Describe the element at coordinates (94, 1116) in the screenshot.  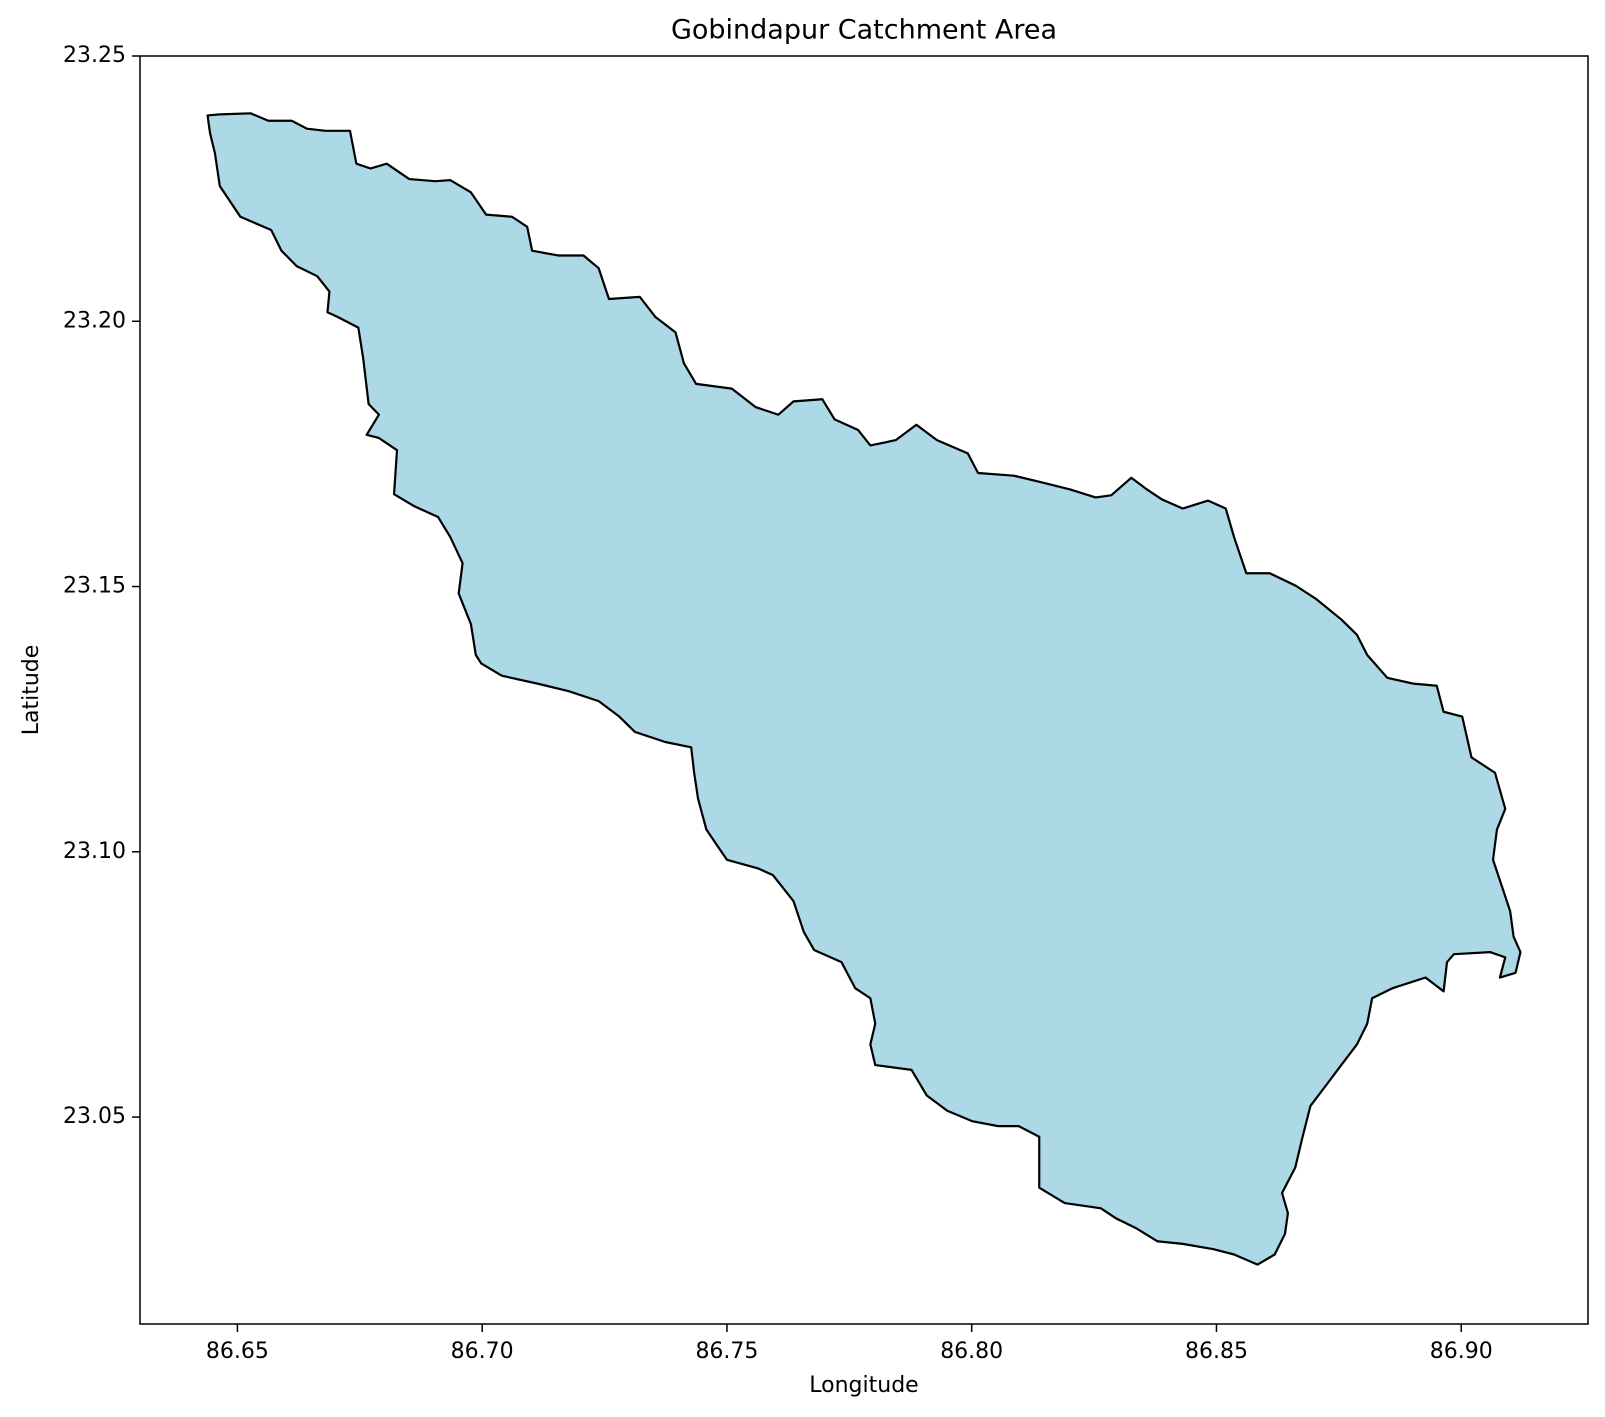
I see `y-tick-label: 23.05` at that location.